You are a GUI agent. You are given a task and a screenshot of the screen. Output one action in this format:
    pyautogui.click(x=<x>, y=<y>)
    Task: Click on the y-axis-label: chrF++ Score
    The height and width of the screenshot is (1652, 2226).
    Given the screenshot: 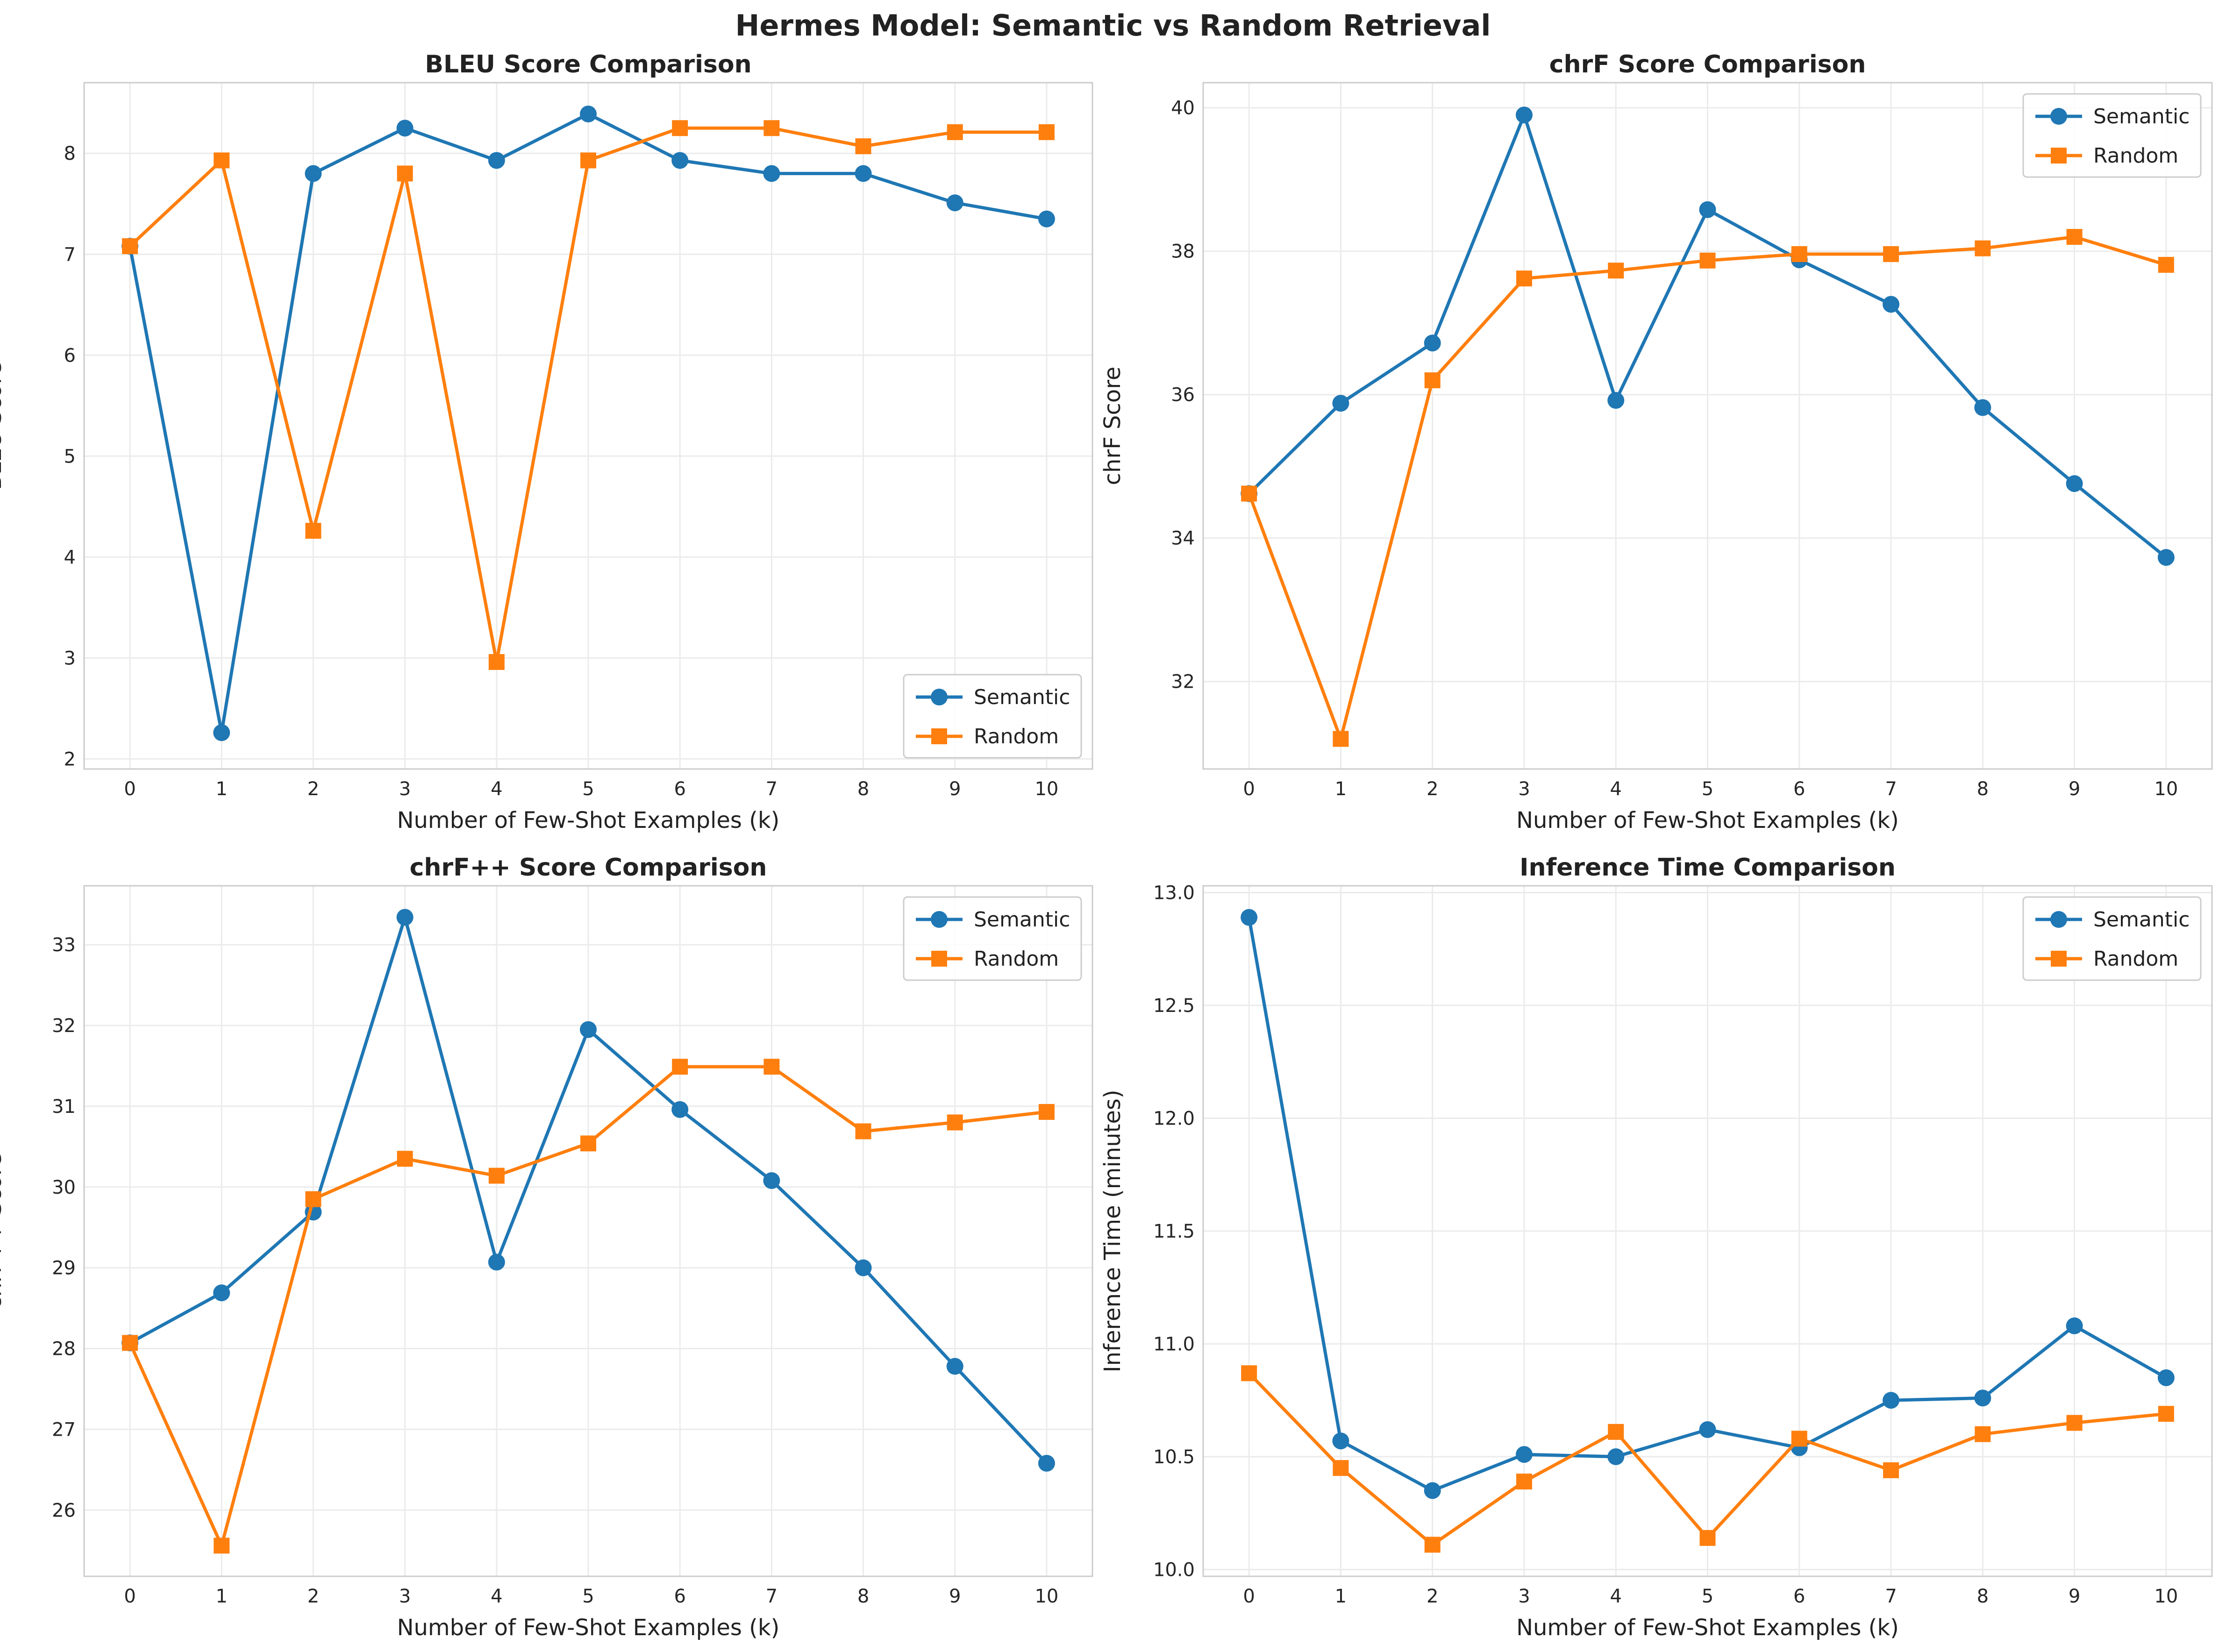 What is the action you would take?
    pyautogui.click(x=3, y=1231)
    